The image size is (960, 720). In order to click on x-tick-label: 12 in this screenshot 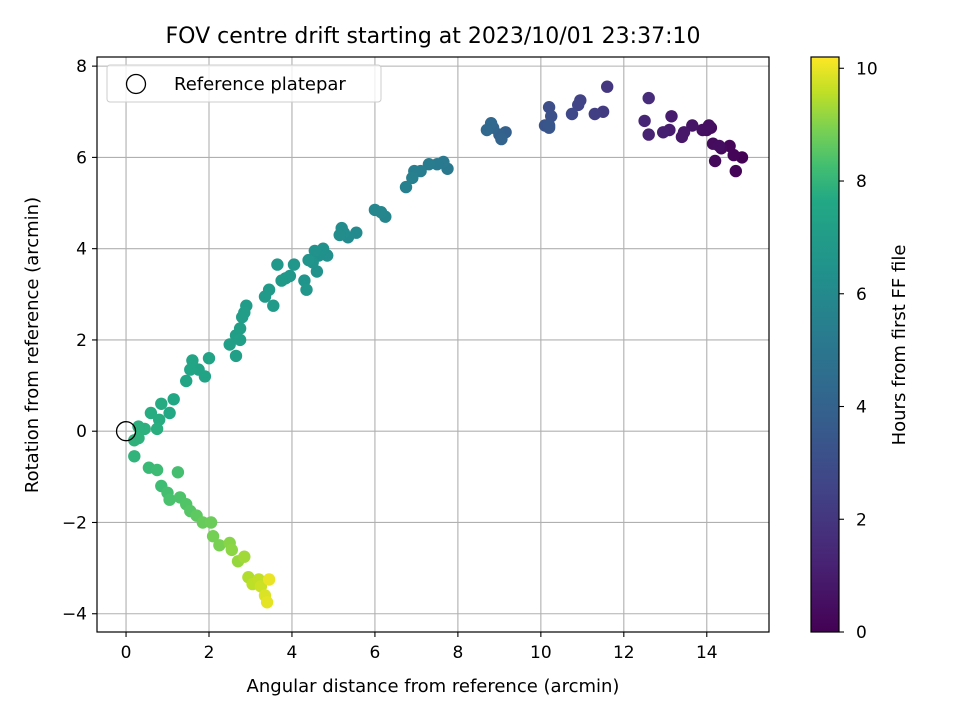, I will do `click(624, 653)`.